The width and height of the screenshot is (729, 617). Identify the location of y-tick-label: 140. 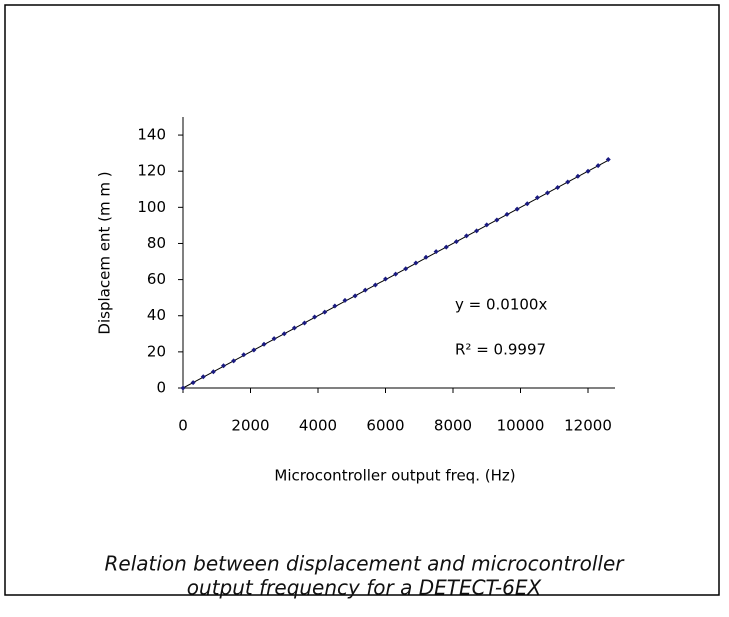
(151, 135).